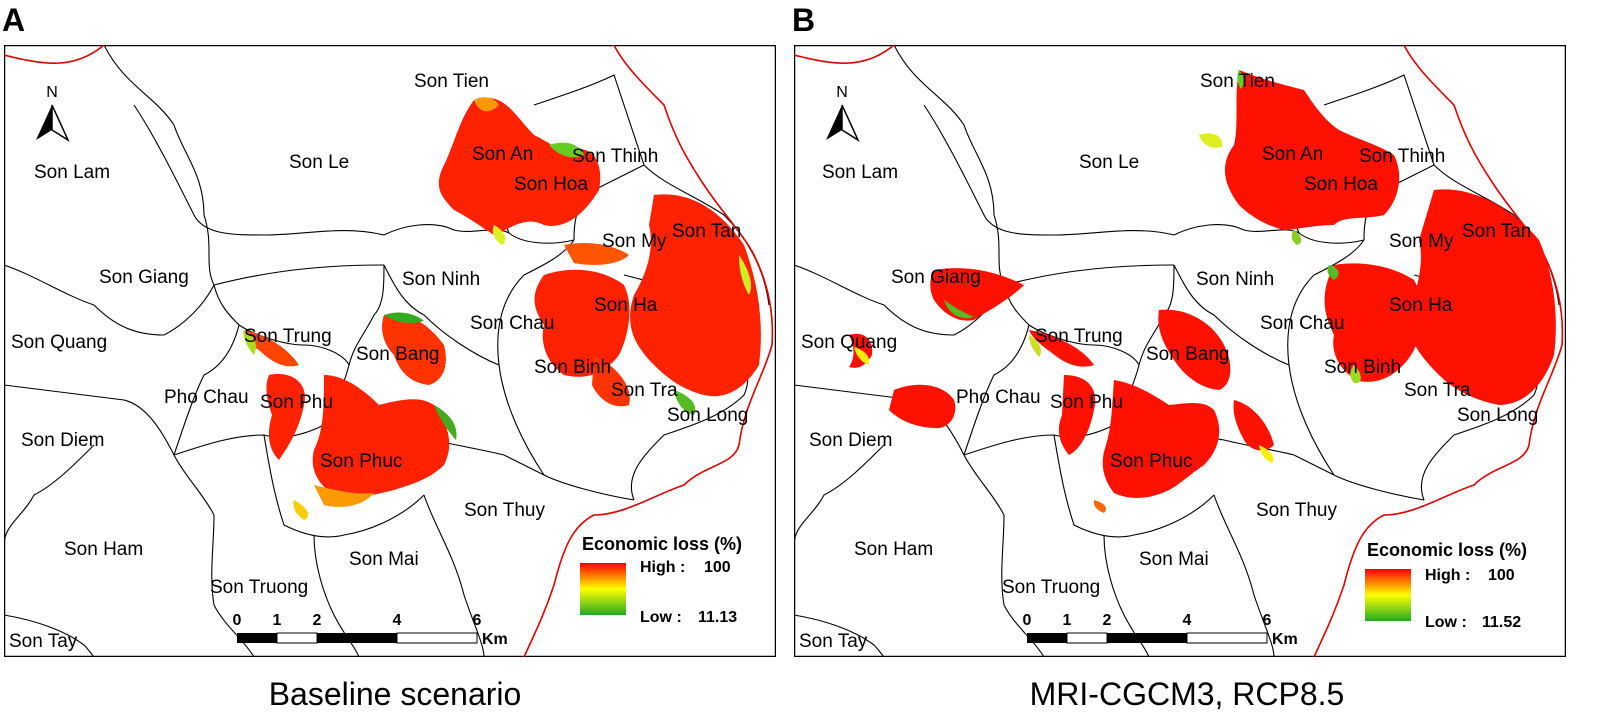 This screenshot has height=727, width=1600. What do you see at coordinates (804, 20) in the screenshot?
I see `panel-b-letter: B` at bounding box center [804, 20].